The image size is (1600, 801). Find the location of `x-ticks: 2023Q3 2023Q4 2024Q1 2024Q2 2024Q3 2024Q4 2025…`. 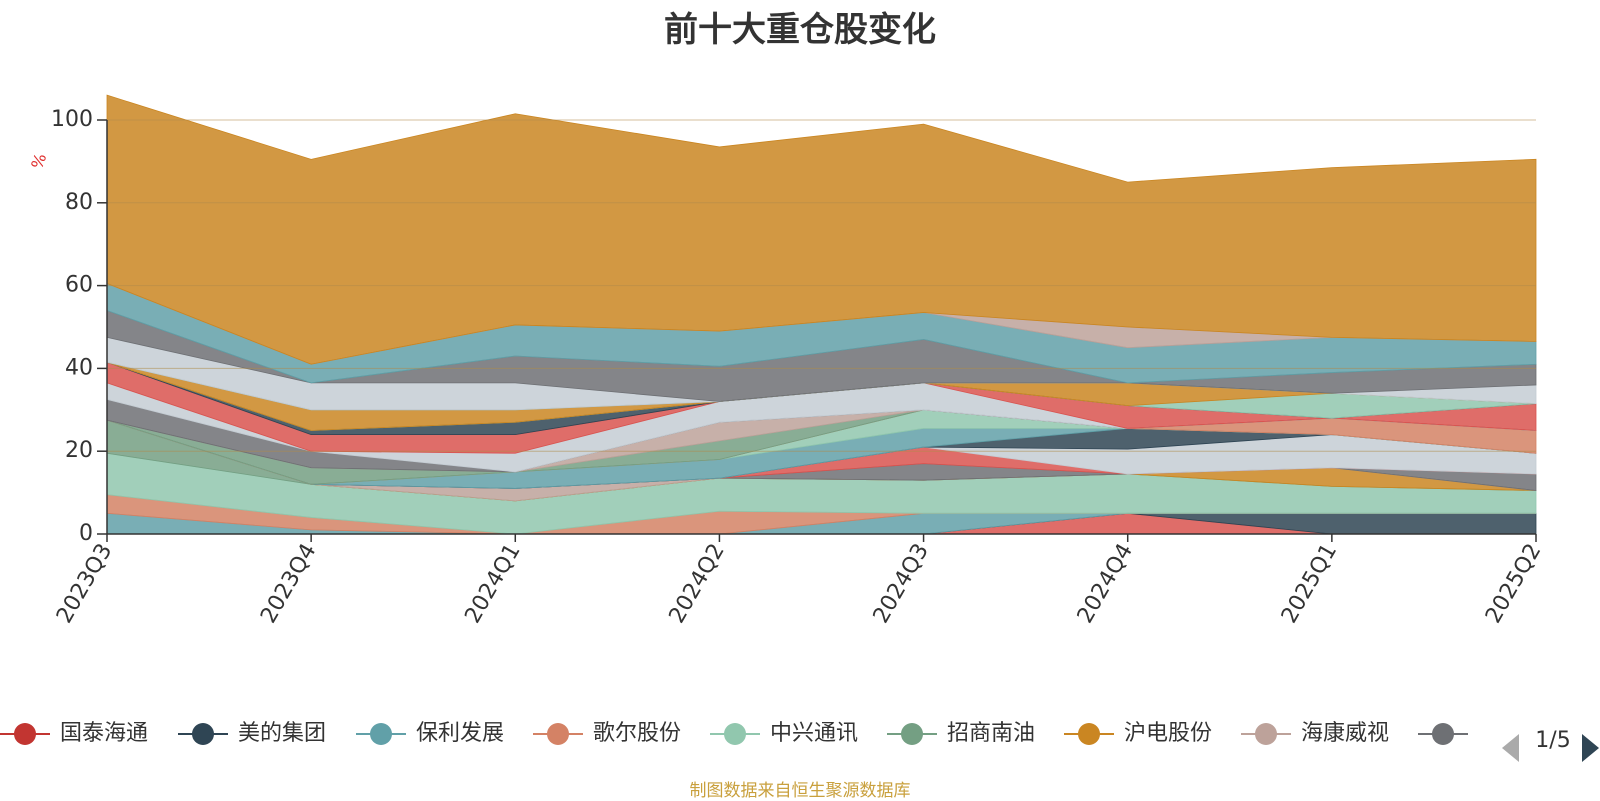

x-ticks: 2023Q3 2023Q4 2024Q1 2024Q2 2024Q3 2024Q4 2025… is located at coordinates (799, 581).